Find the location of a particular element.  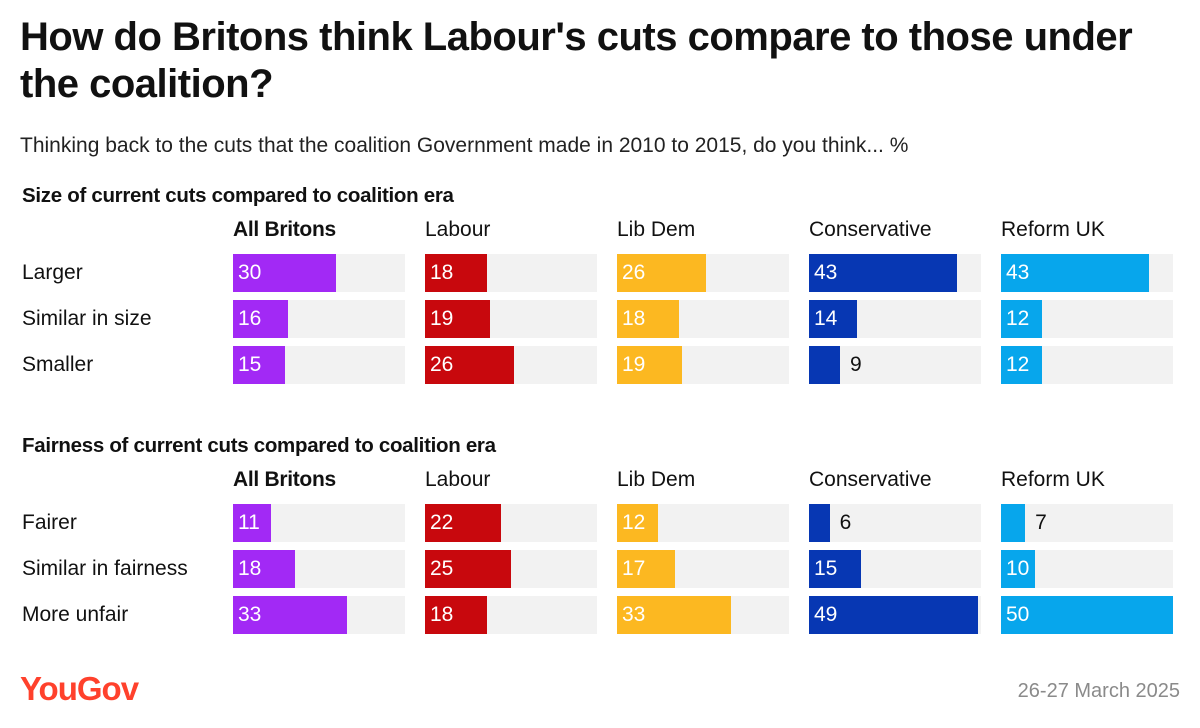

bar-conservative-larger is located at coordinates (883, 273).